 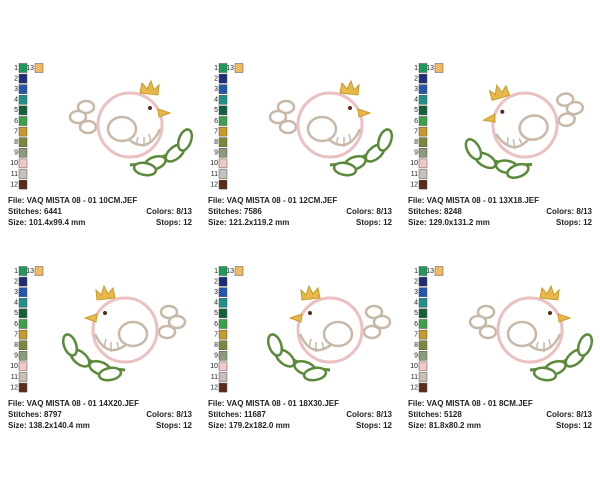 What do you see at coordinates (272, 200) in the screenshot?
I see `file-name: File: VAQ MISTA 08 - 01 12CM.JEF` at bounding box center [272, 200].